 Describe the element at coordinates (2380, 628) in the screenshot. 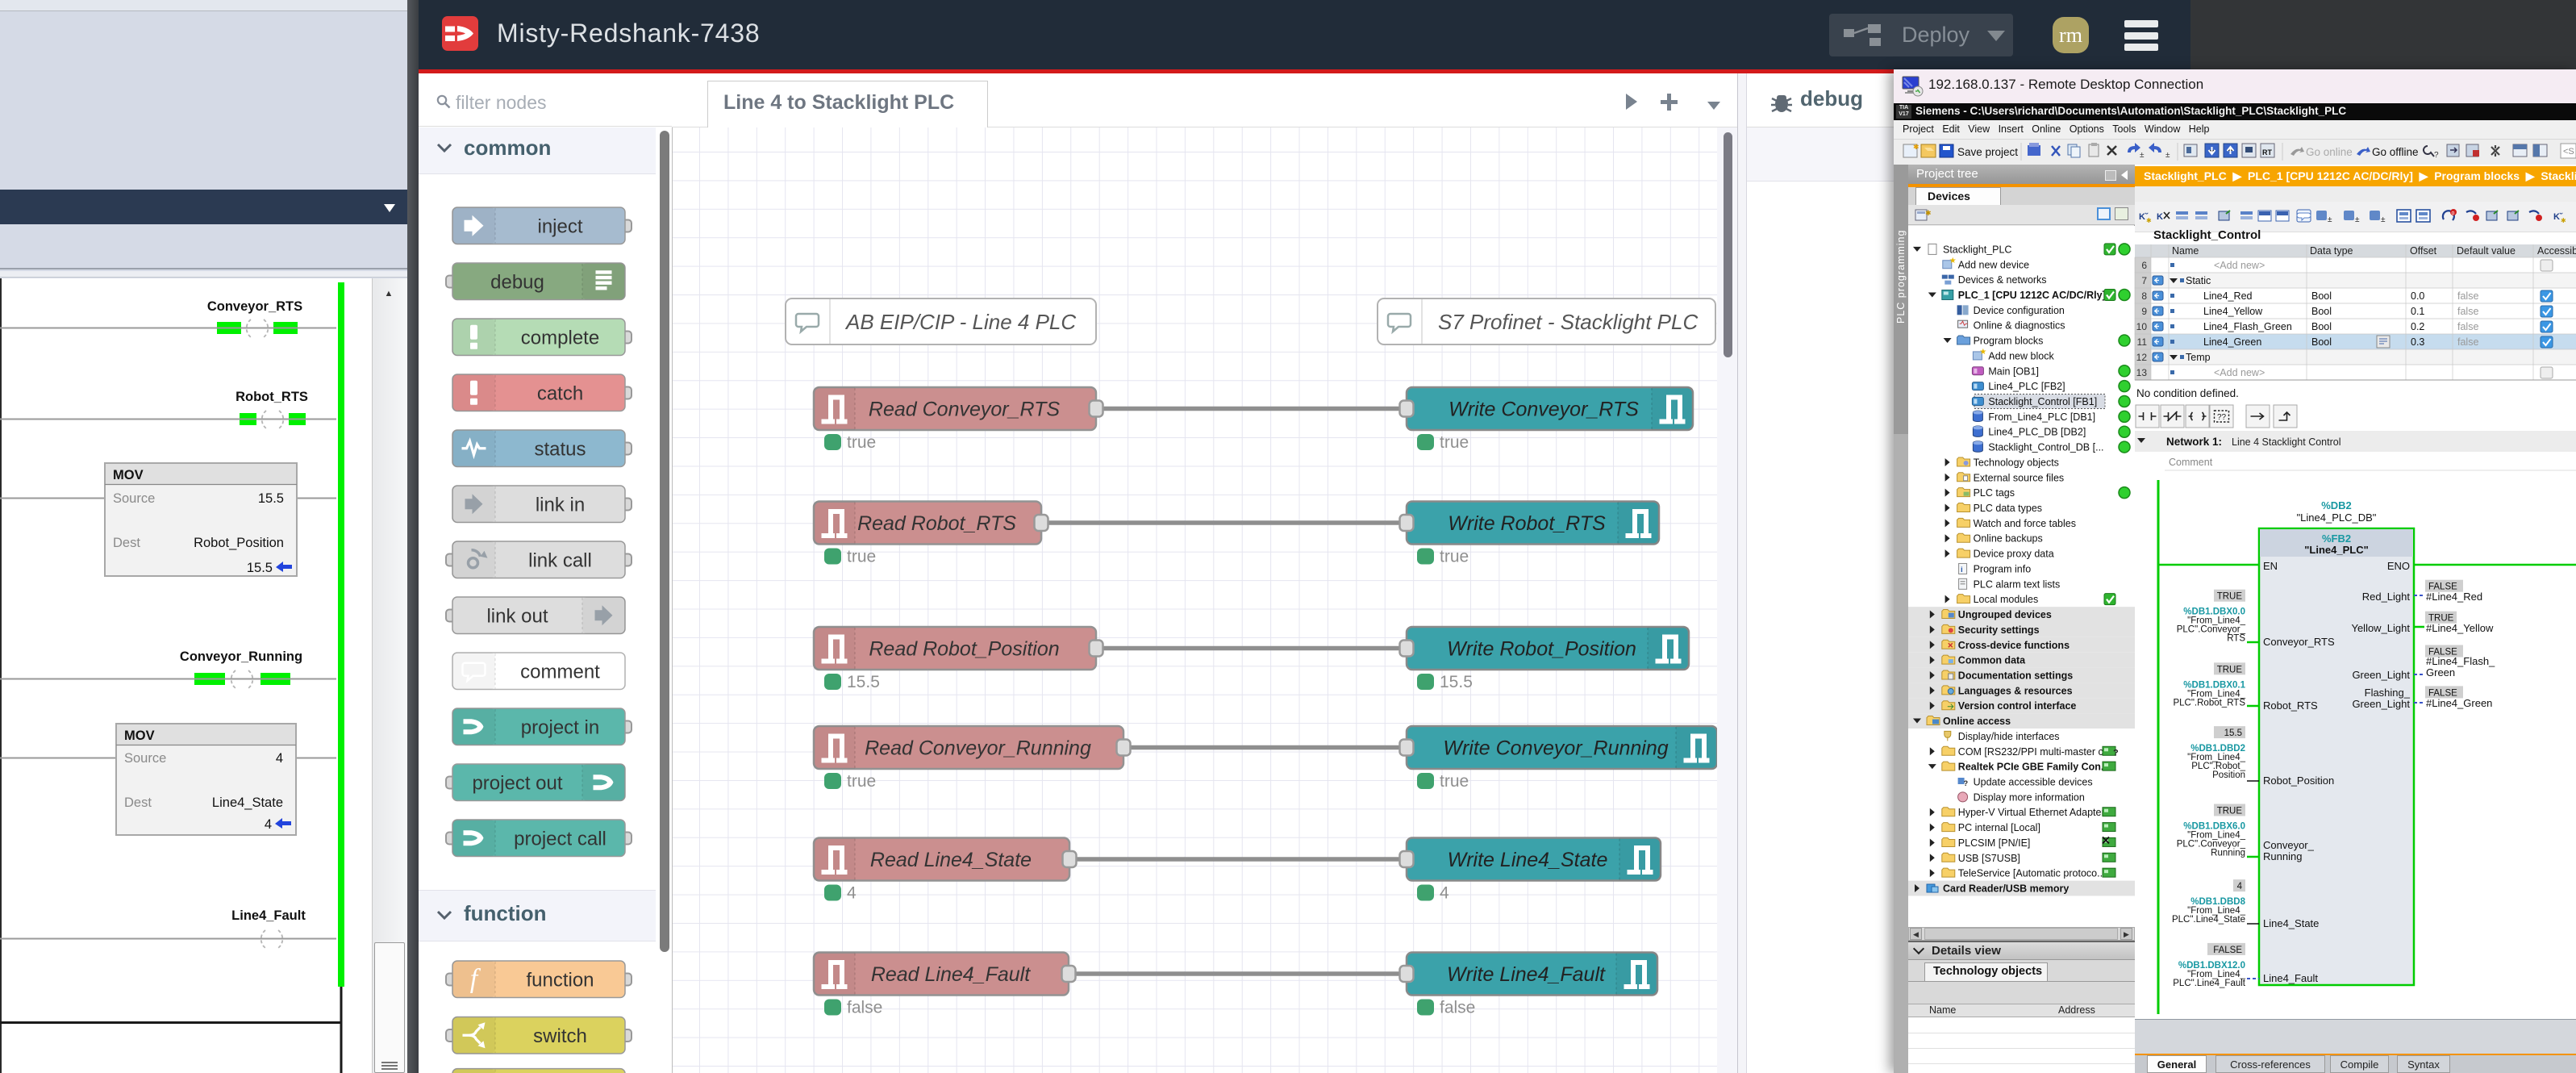

I see `svg-text: Yellow_Light` at that location.